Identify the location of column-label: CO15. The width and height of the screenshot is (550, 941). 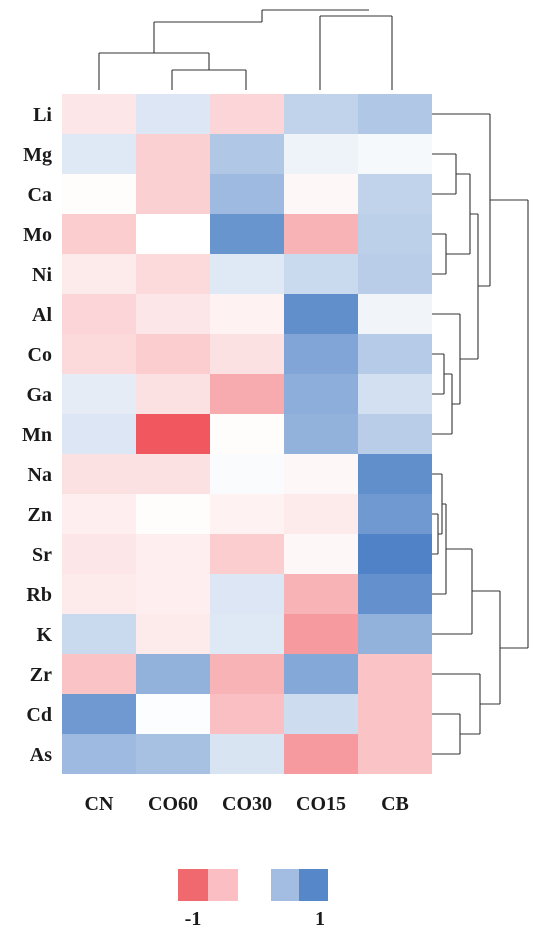
(321, 804).